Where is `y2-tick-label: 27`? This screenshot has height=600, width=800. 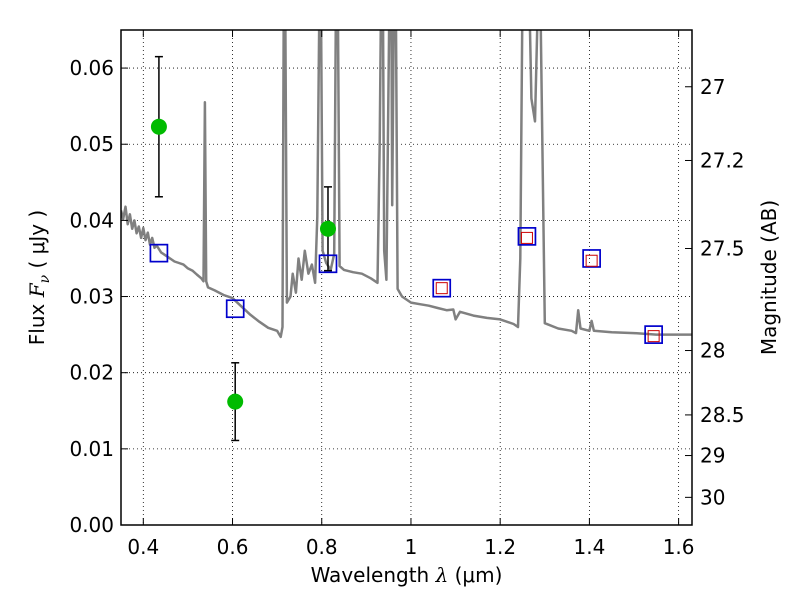 y2-tick-label: 27 is located at coordinates (712, 87).